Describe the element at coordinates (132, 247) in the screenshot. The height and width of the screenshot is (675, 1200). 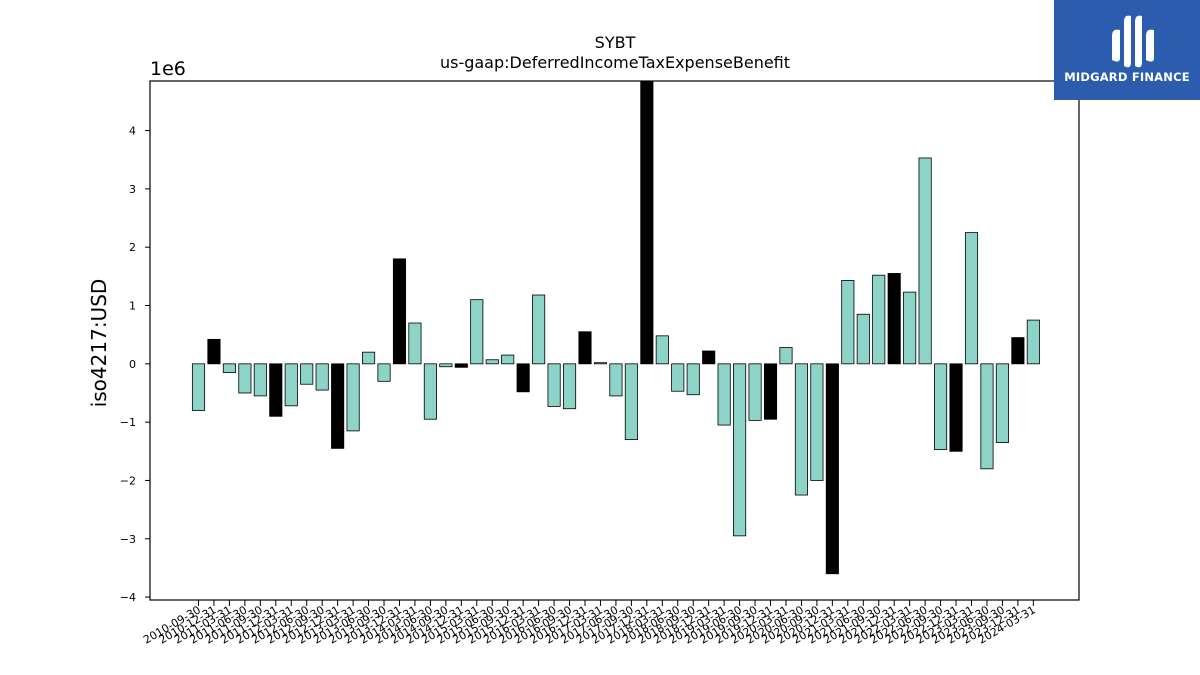
I see `y-tick-label: 2` at that location.